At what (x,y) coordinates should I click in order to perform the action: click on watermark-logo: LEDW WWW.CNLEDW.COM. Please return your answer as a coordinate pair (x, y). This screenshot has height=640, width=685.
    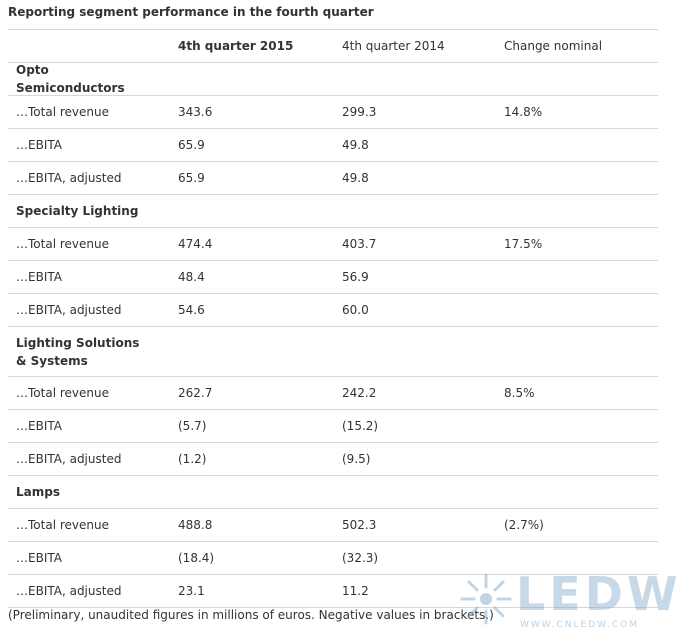
    Looking at the image, I should click on (568, 600).